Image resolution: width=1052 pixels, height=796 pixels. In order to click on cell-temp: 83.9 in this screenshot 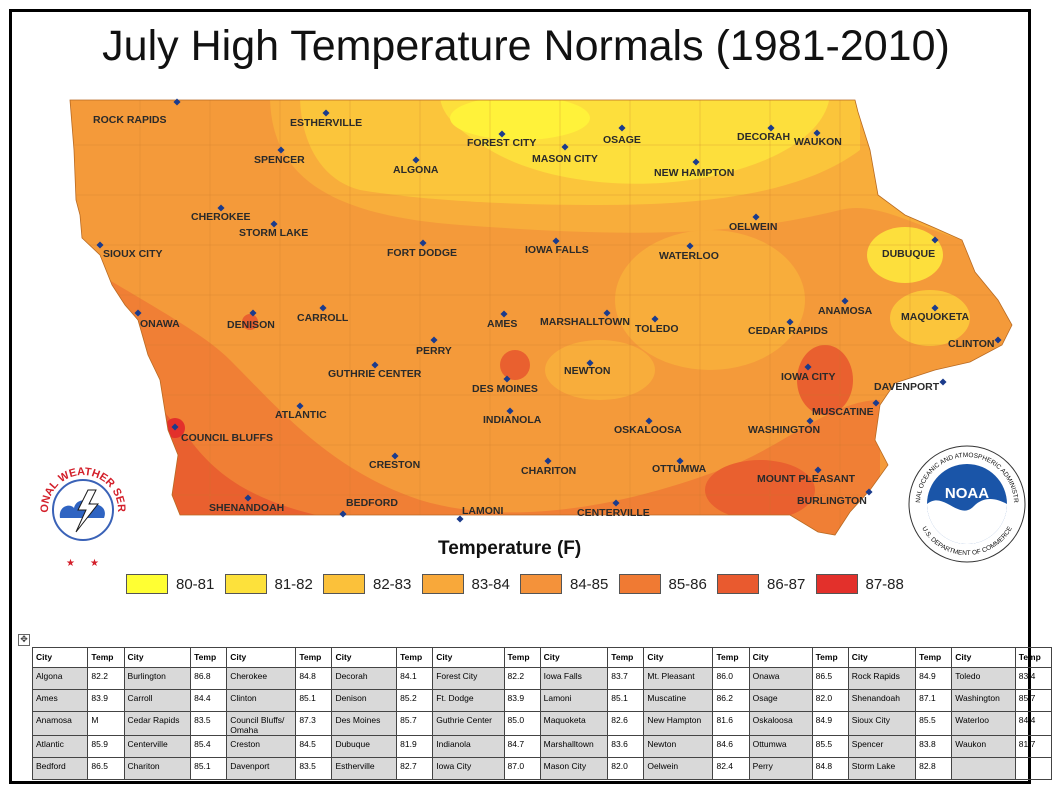, I will do `click(522, 700)`.